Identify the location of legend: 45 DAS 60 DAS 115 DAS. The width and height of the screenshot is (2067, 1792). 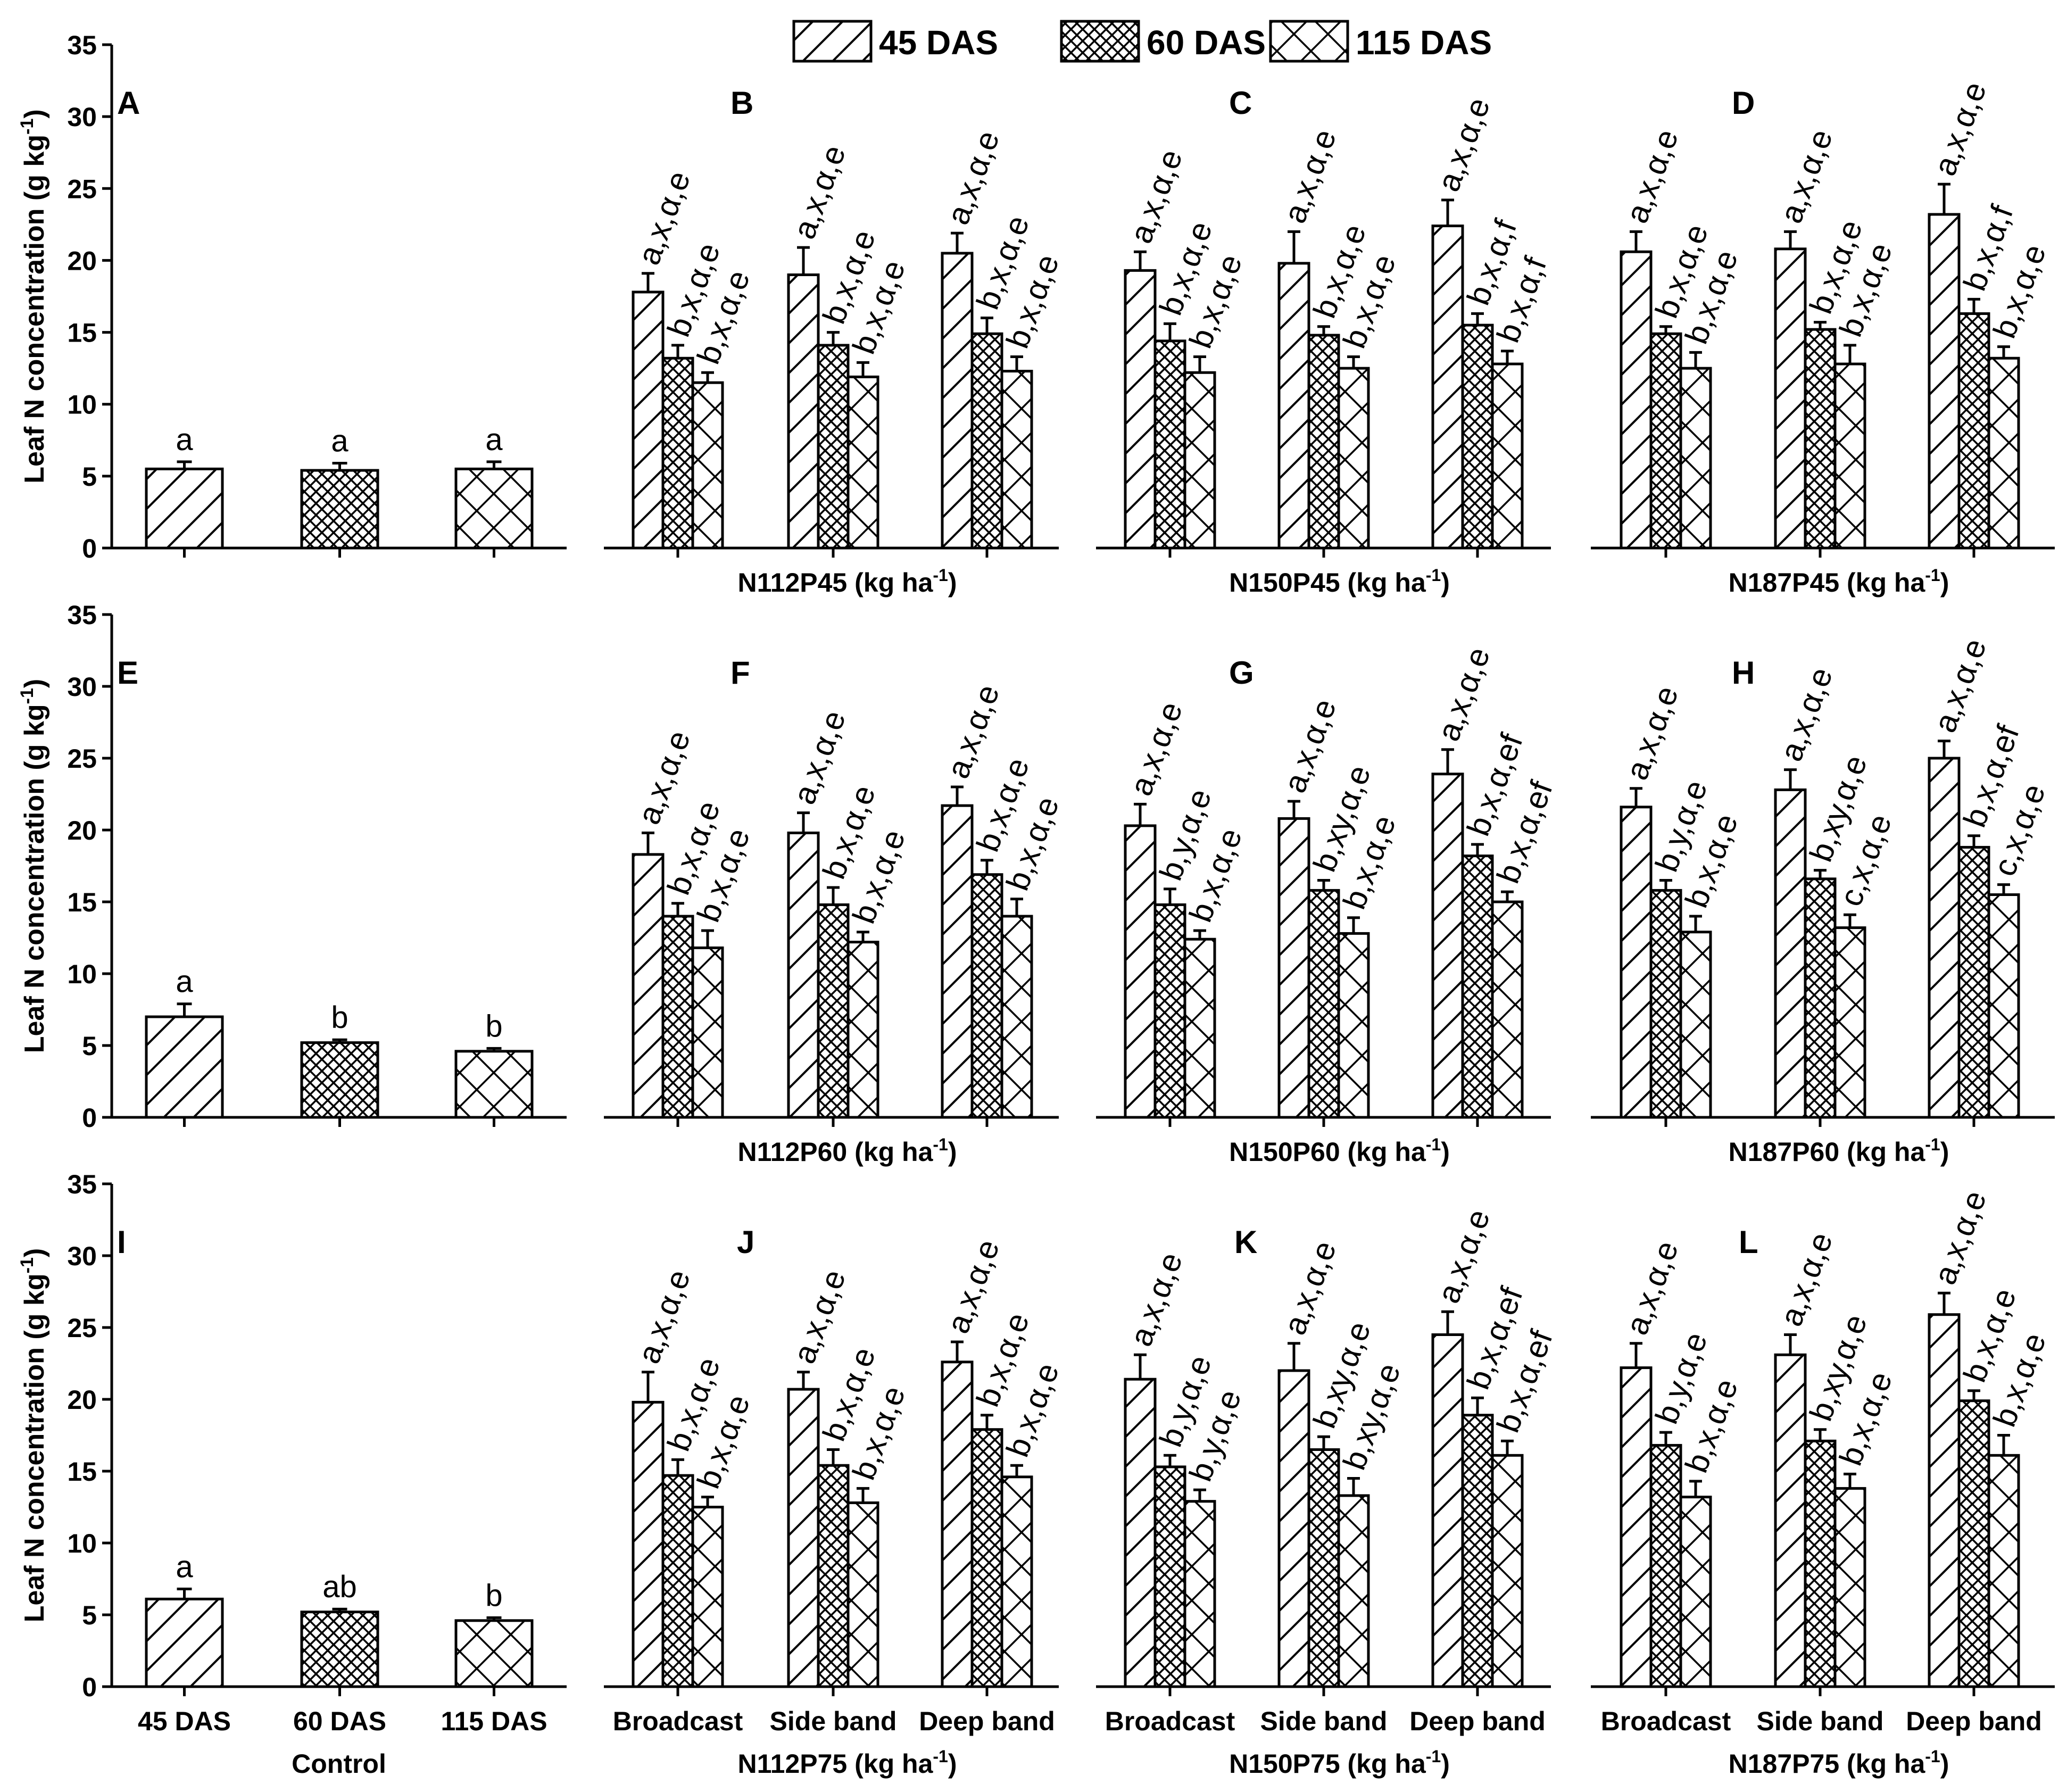
(1142, 41).